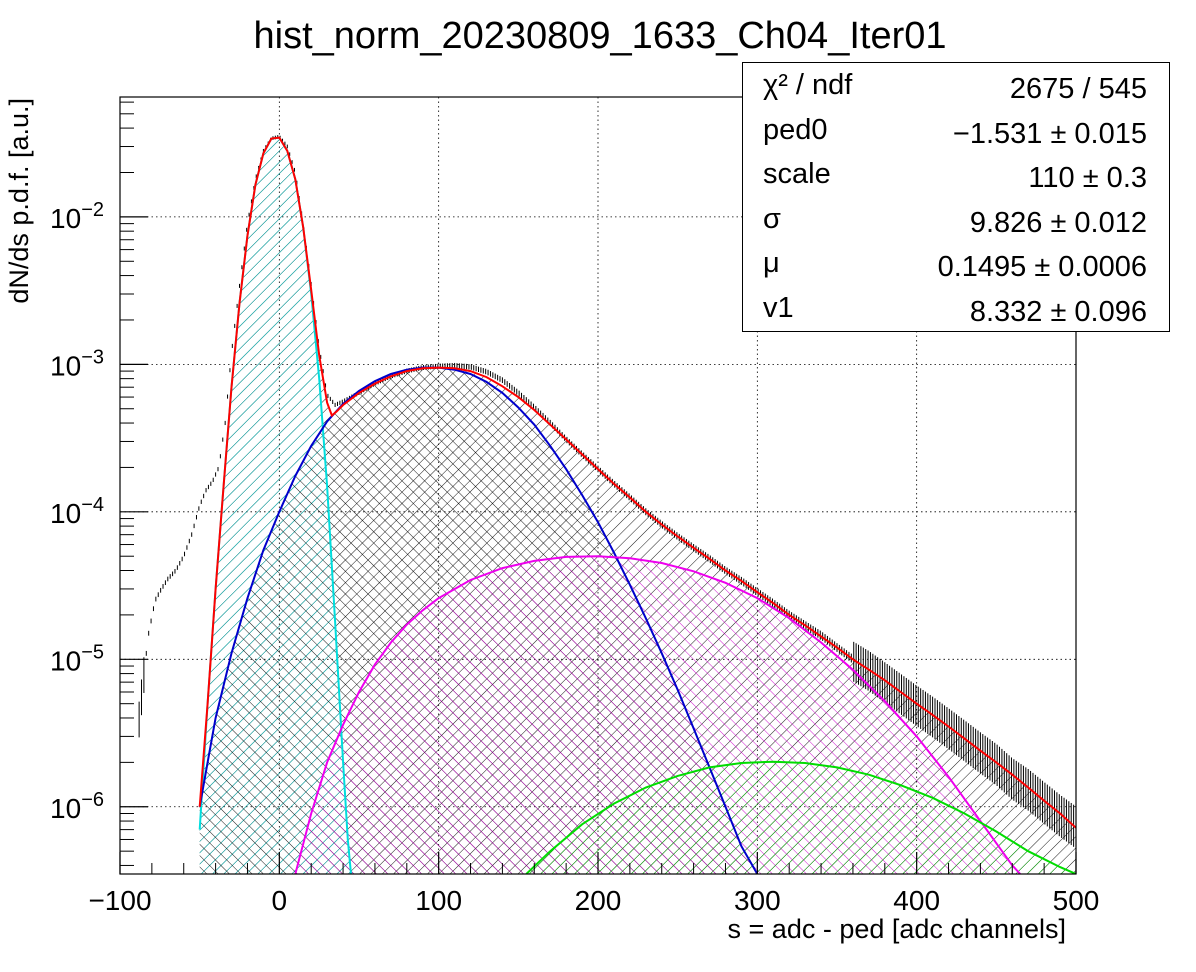 The image size is (1196, 972). Describe the element at coordinates (77, 363) in the screenshot. I see `y-tick-label: 10⁻³` at that location.